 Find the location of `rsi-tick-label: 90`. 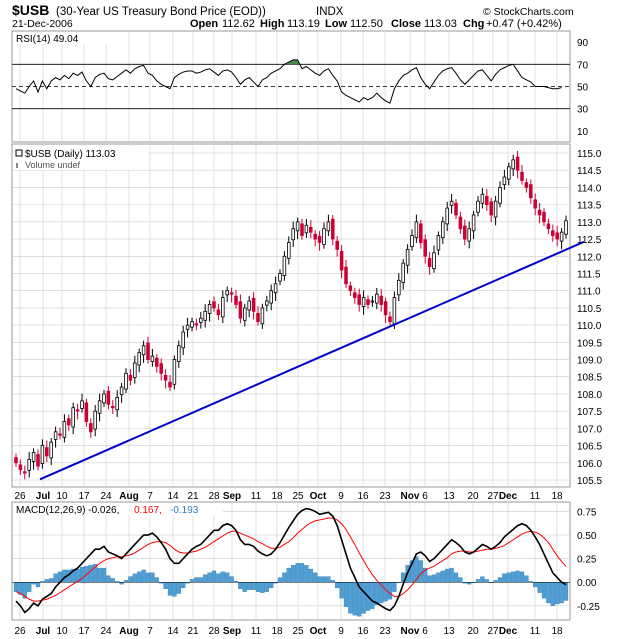

rsi-tick-label: 90 is located at coordinates (583, 43).